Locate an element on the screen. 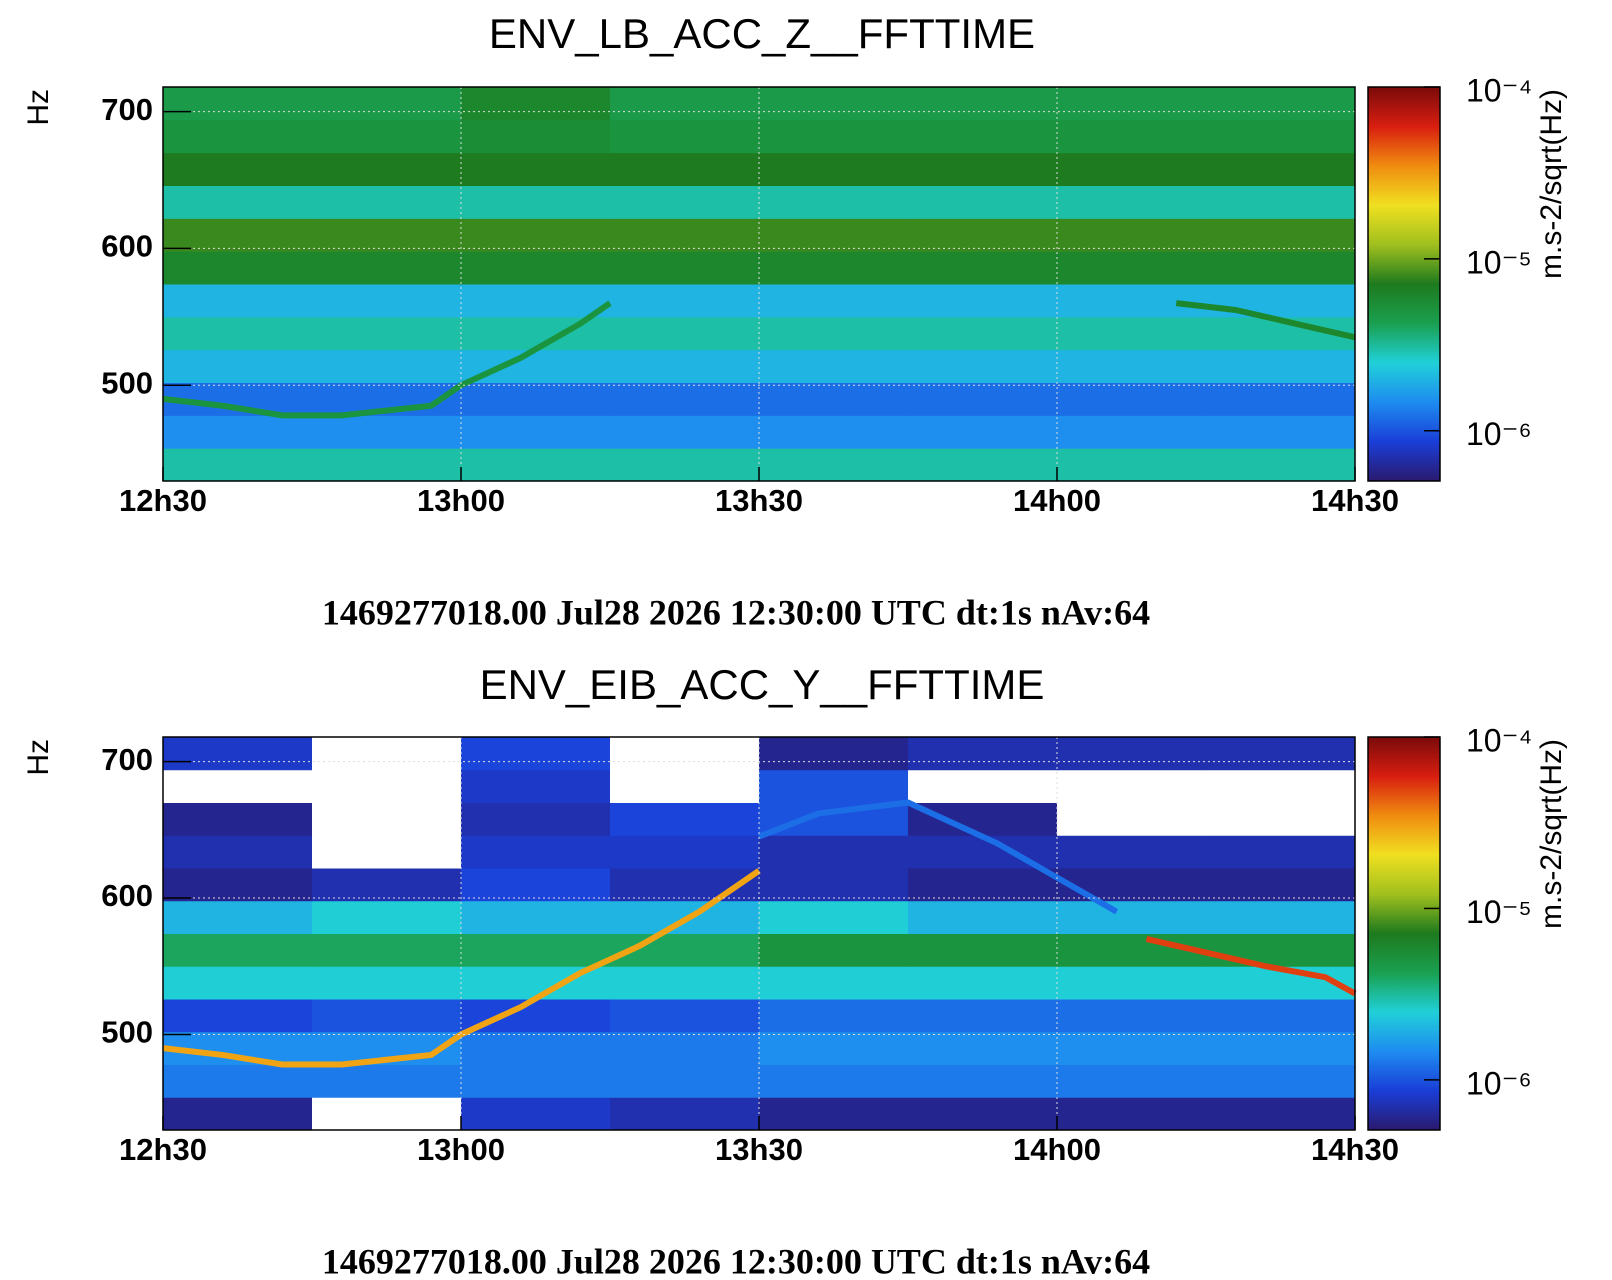  chart-title: ENV_LB_ACC_Z__FFTTIME is located at coordinates (762, 33).